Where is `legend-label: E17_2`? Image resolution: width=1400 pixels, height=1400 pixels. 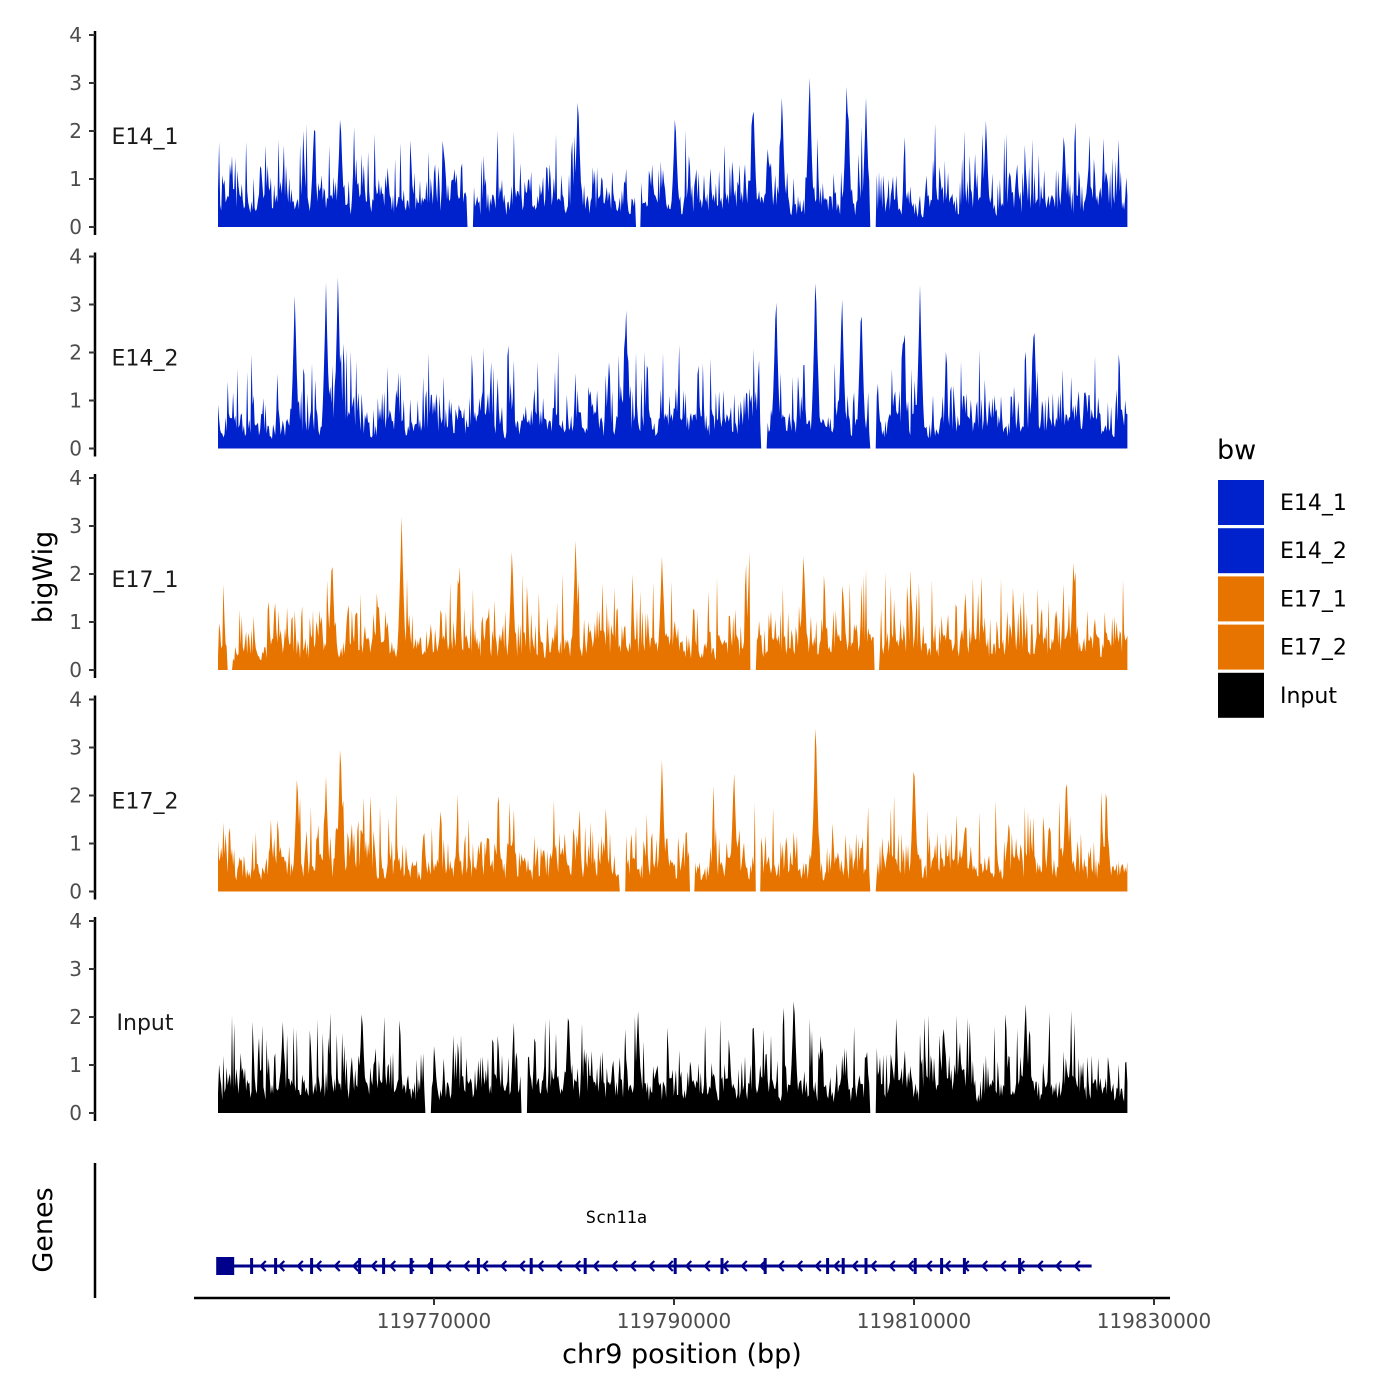 legend-label: E17_2 is located at coordinates (1313, 648).